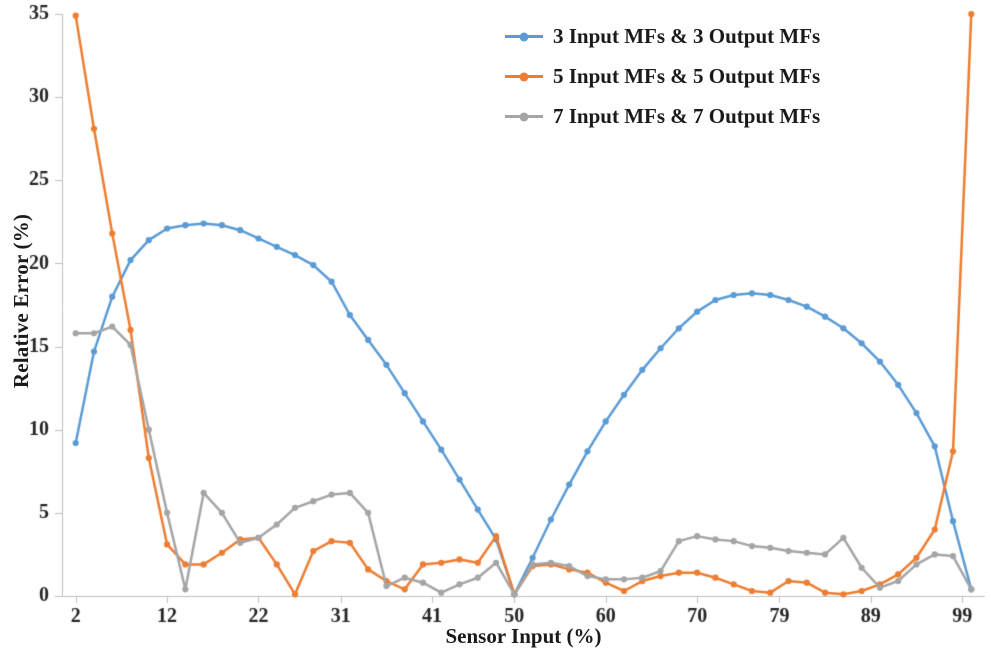  I want to click on legend-label: 7 Input MFs & 7 Output MFs, so click(687, 116).